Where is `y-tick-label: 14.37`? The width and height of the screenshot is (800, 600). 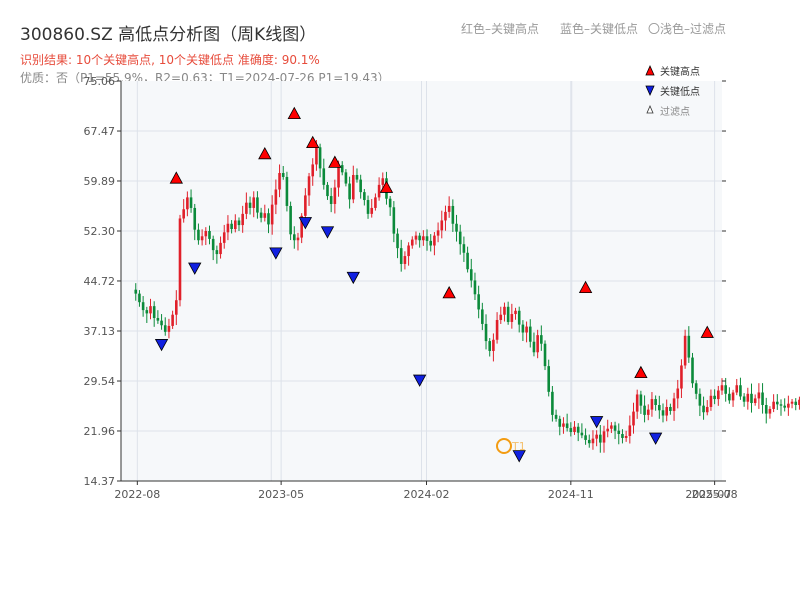 y-tick-label: 14.37 is located at coordinates (100, 481).